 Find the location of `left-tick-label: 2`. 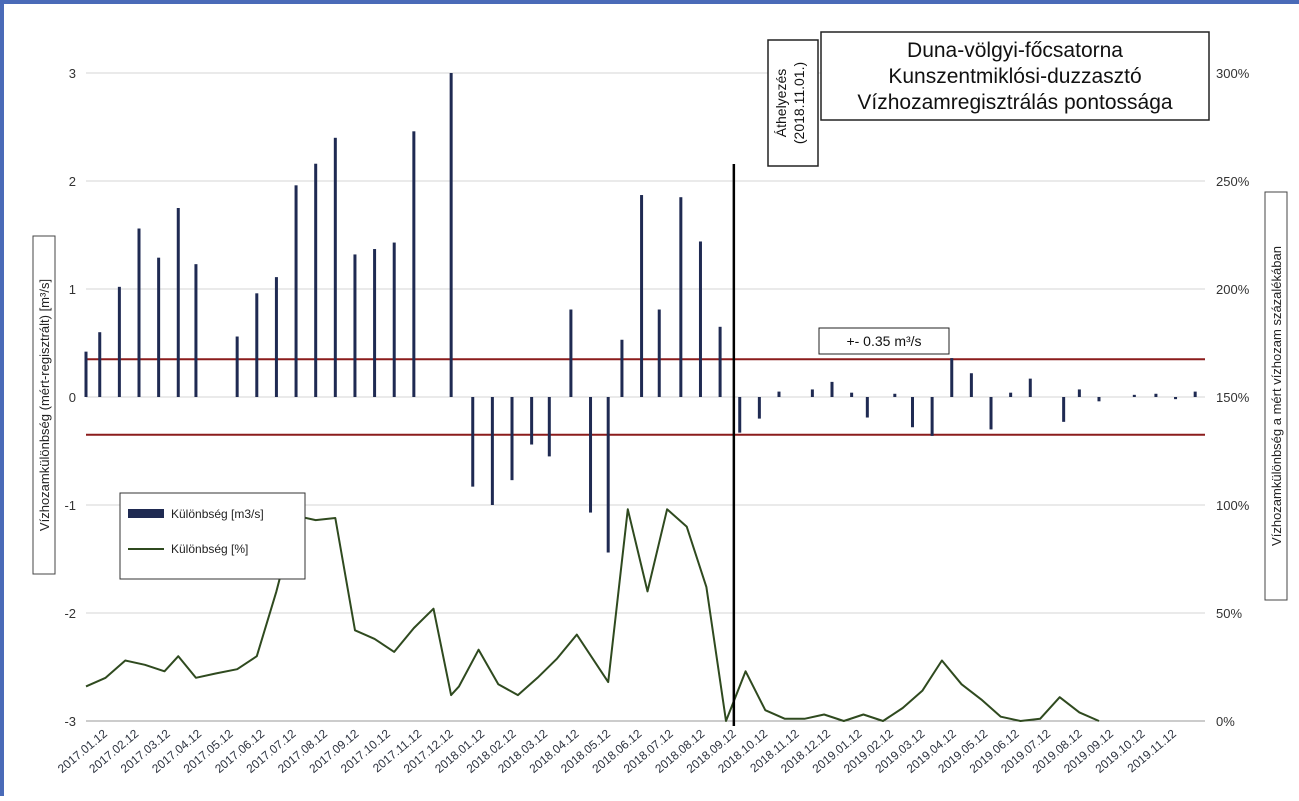

left-tick-label: 2 is located at coordinates (72, 181).